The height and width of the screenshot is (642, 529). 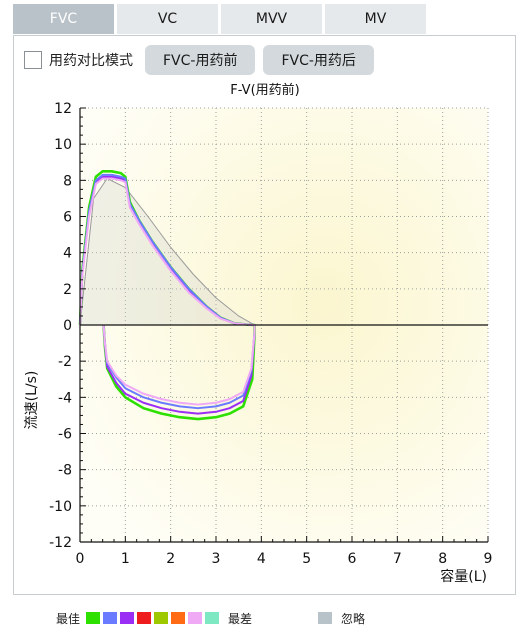 I want to click on predicted-area, so click(x=167, y=251).